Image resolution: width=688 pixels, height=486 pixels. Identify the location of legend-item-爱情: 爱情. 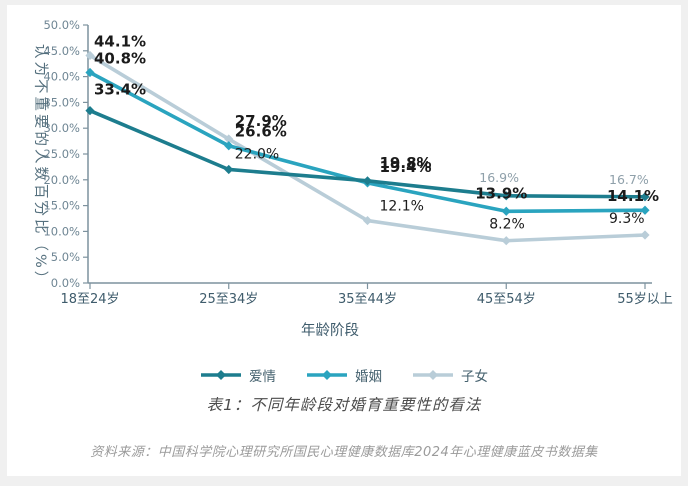
(238, 375).